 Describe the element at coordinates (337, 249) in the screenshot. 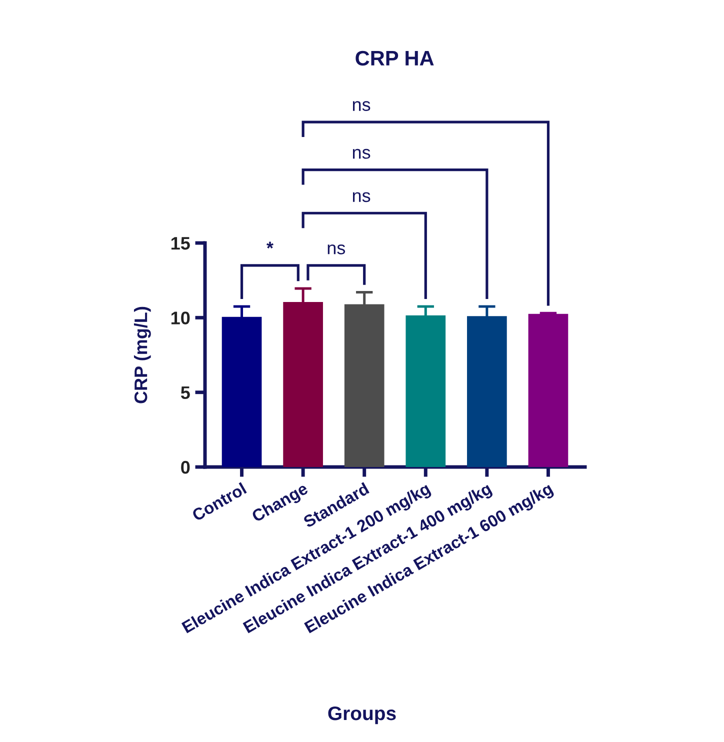

I see `annotation: ns` at that location.